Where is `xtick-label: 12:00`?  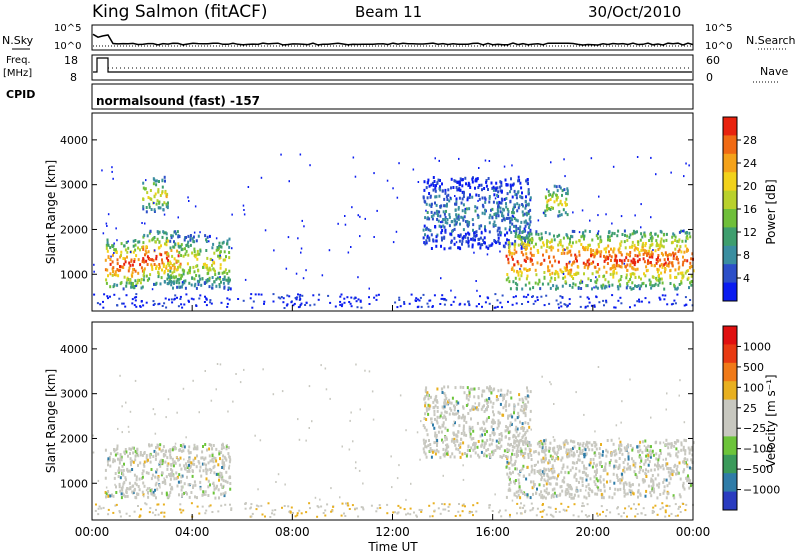
xtick-label: 12:00 is located at coordinates (392, 532).